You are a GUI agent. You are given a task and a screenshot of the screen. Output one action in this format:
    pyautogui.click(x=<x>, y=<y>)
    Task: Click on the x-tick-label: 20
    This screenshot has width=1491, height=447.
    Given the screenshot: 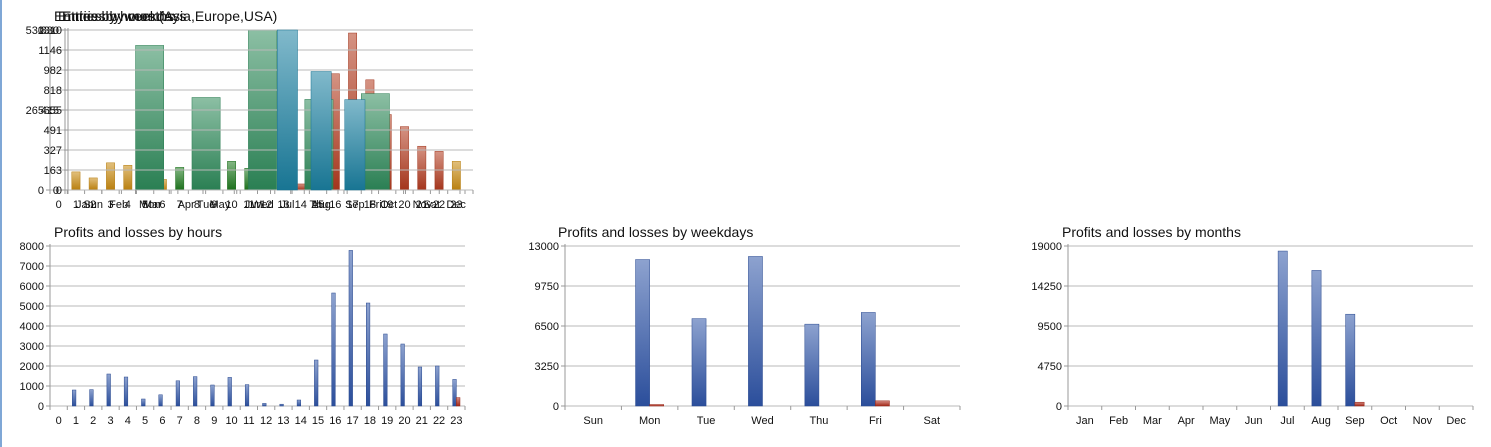 What is the action you would take?
    pyautogui.click(x=404, y=421)
    